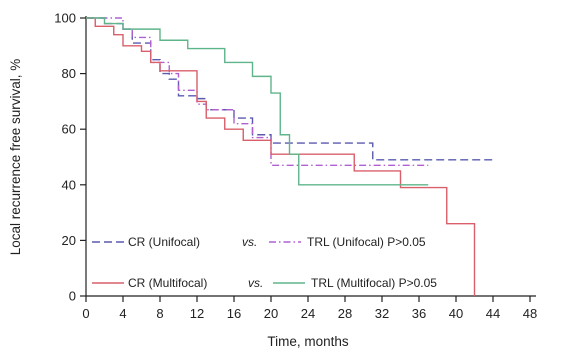 The width and height of the screenshot is (568, 356). I want to click on y-tick-label: 0, so click(72, 296).